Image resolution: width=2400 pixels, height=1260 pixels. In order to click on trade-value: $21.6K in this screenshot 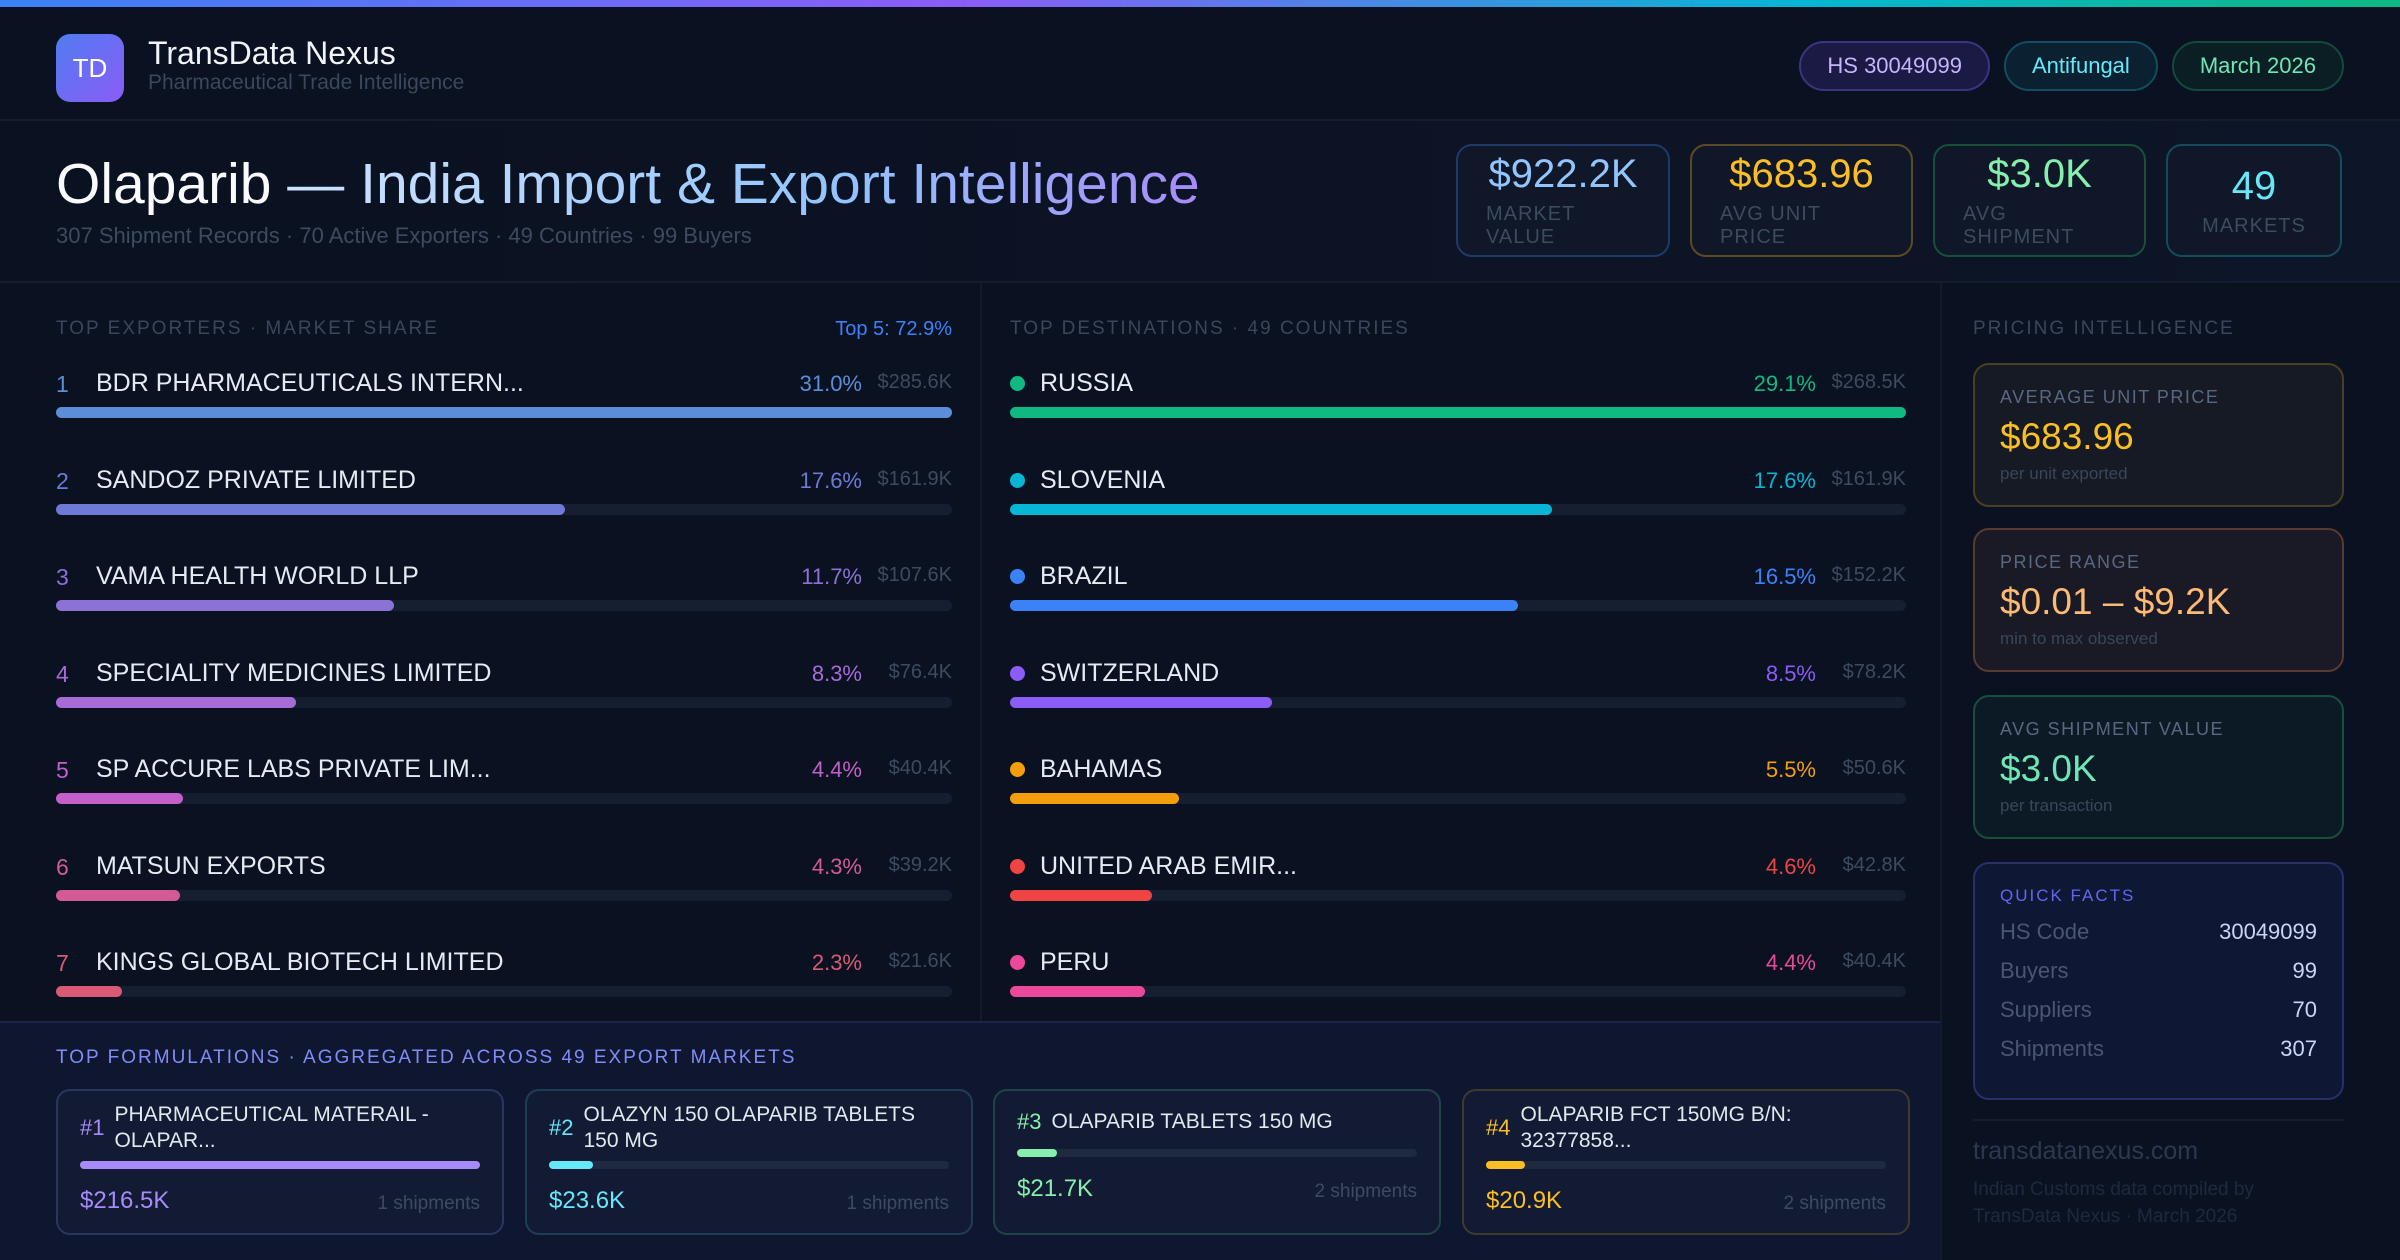, I will do `click(920, 961)`.